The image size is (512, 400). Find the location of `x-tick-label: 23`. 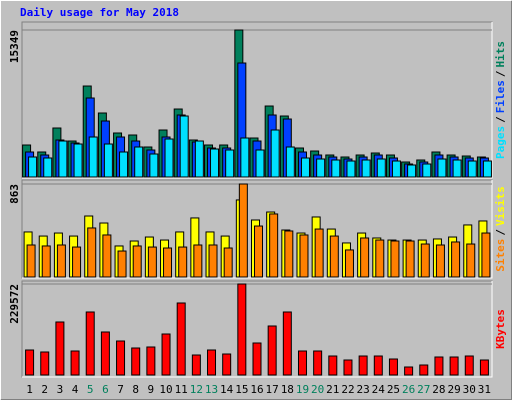

x-tick-label: 23 is located at coordinates (363, 389).